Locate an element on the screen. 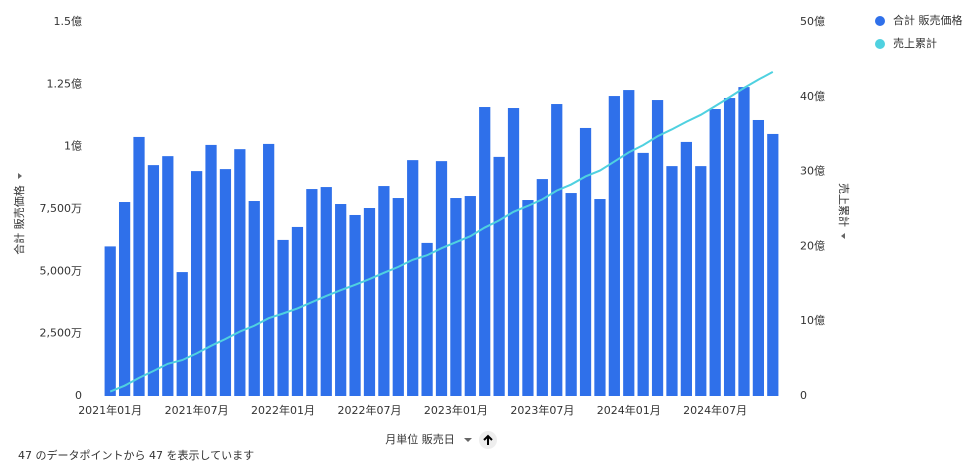 This screenshot has width=977, height=469. y2-tick-label: 30億 is located at coordinates (812, 171).